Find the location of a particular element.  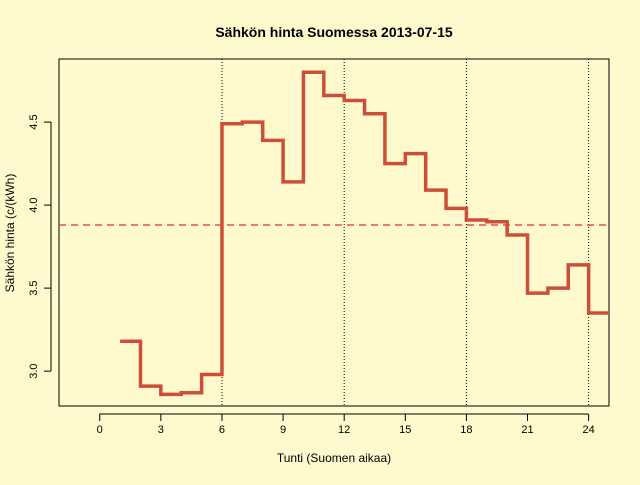

y-tick-label-3.5: 3.5 is located at coordinates (34, 287).